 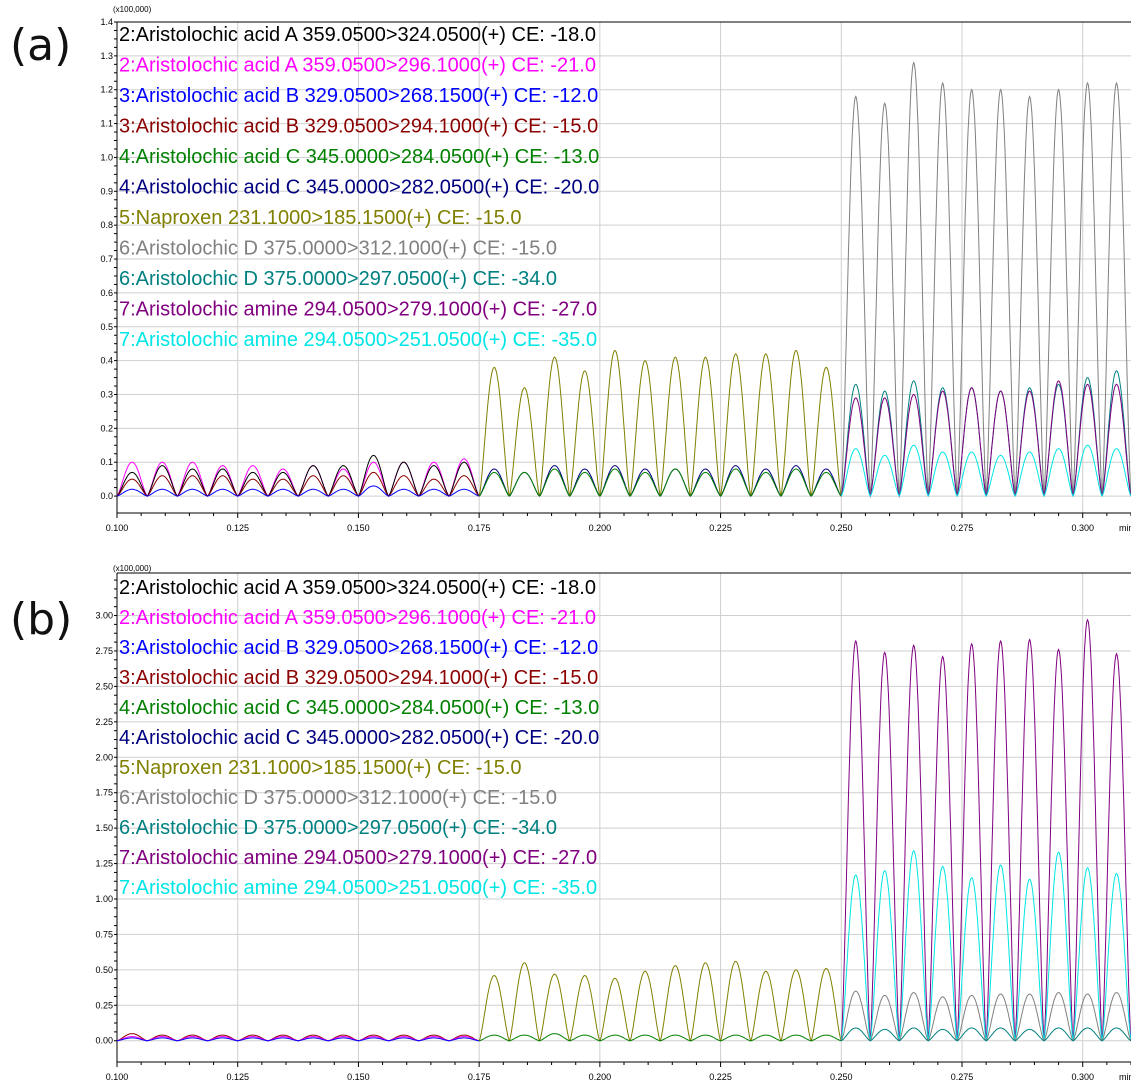 I want to click on y-tick-label: 0.00, so click(x=104, y=1041).